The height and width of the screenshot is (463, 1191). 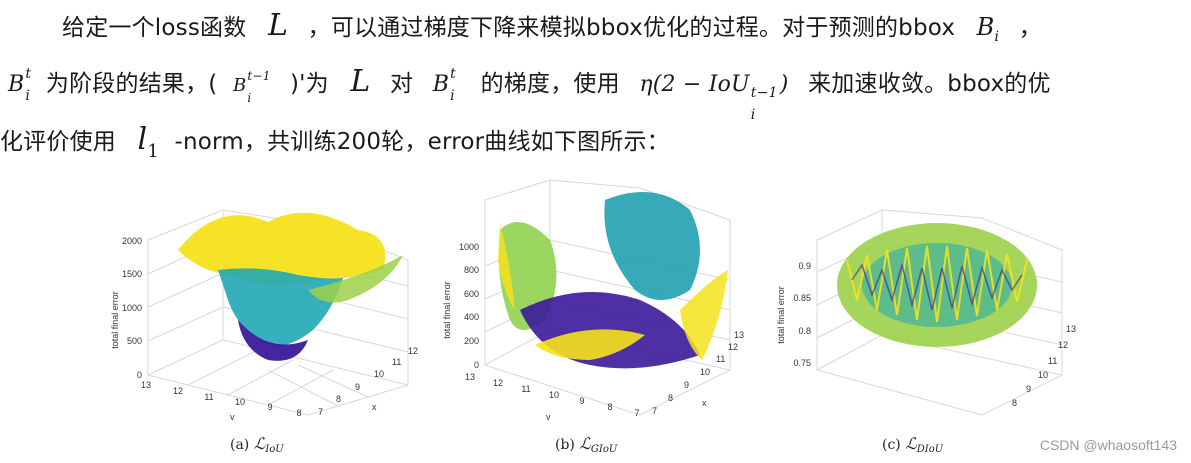 I want to click on surface-bottom, so click(x=273, y=340).